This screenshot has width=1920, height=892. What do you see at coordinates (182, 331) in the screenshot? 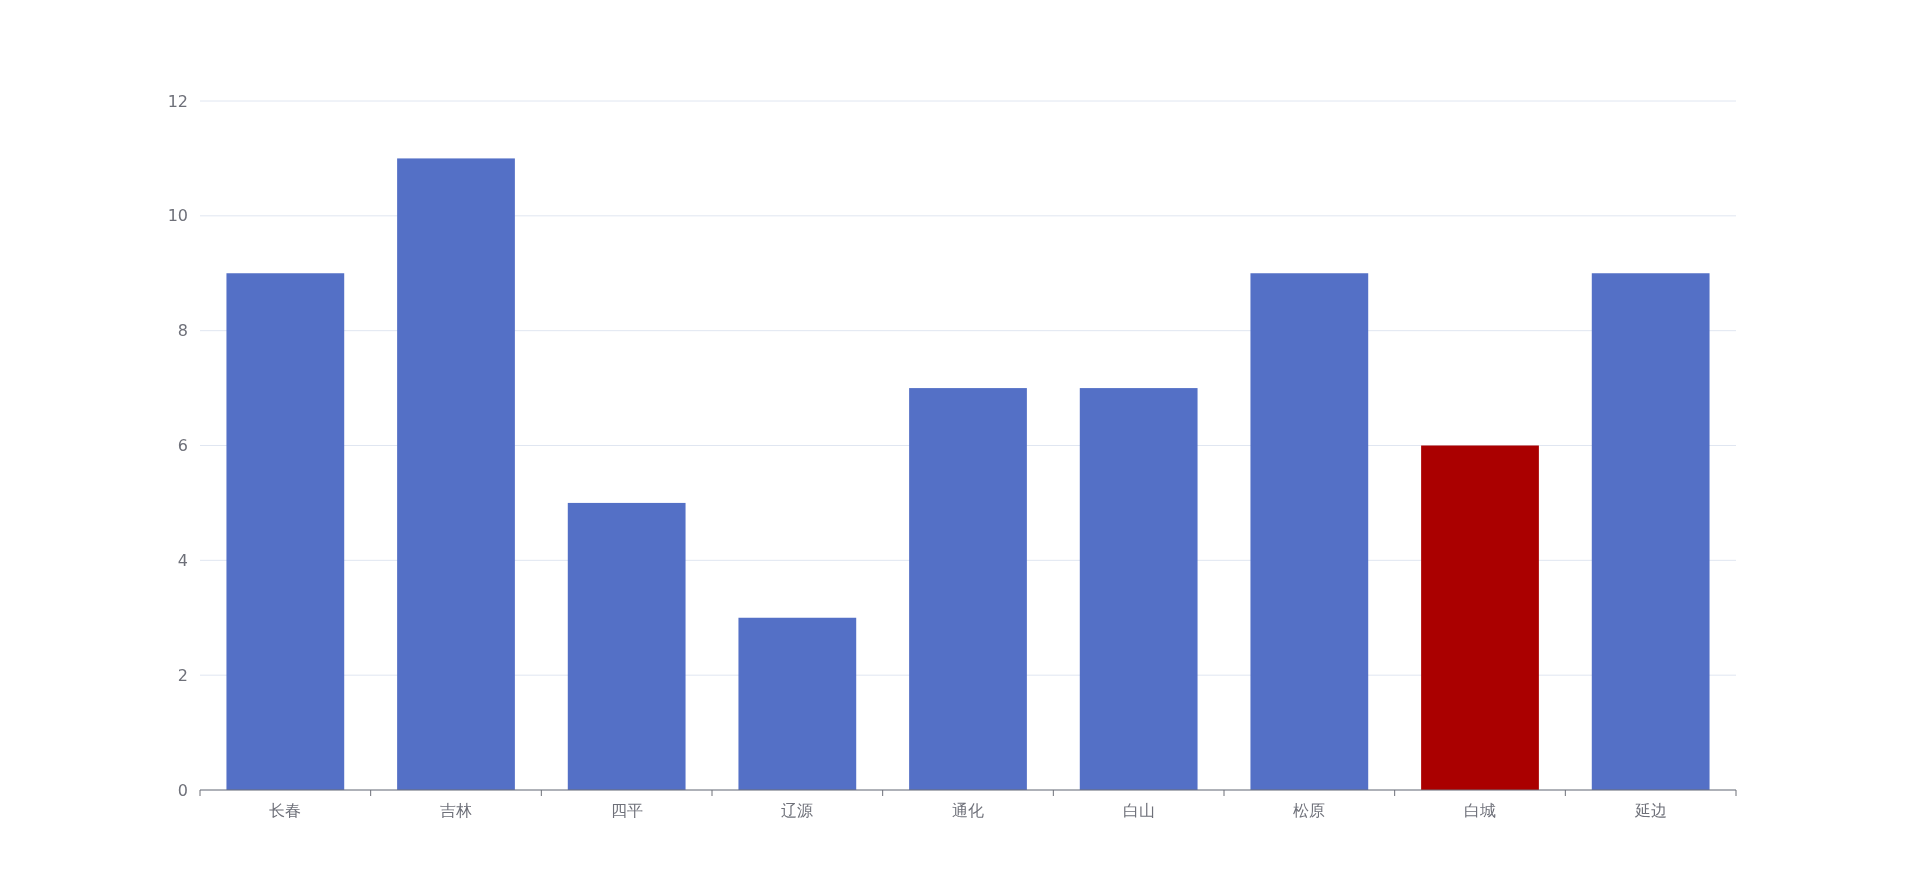
I see `y-tick-label: 8` at bounding box center [182, 331].